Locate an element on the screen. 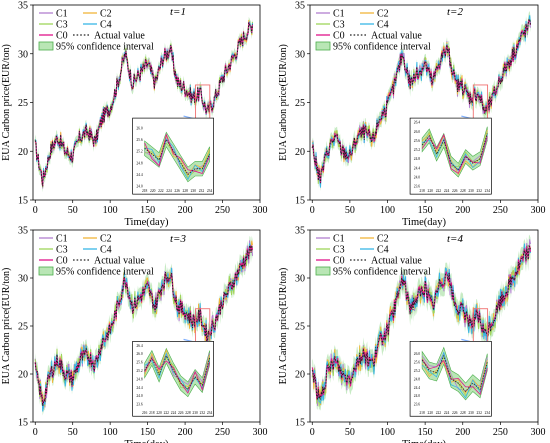 The height and width of the screenshot is (443, 550). y-tick-label: 20 is located at coordinates (23, 152).